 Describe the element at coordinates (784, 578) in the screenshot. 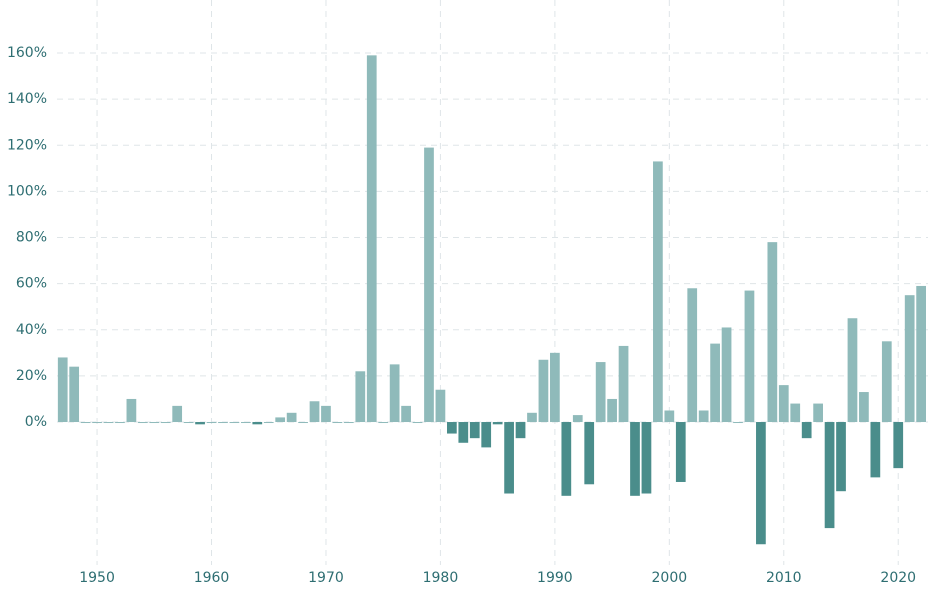

I see `x-tick-label: 2010` at that location.